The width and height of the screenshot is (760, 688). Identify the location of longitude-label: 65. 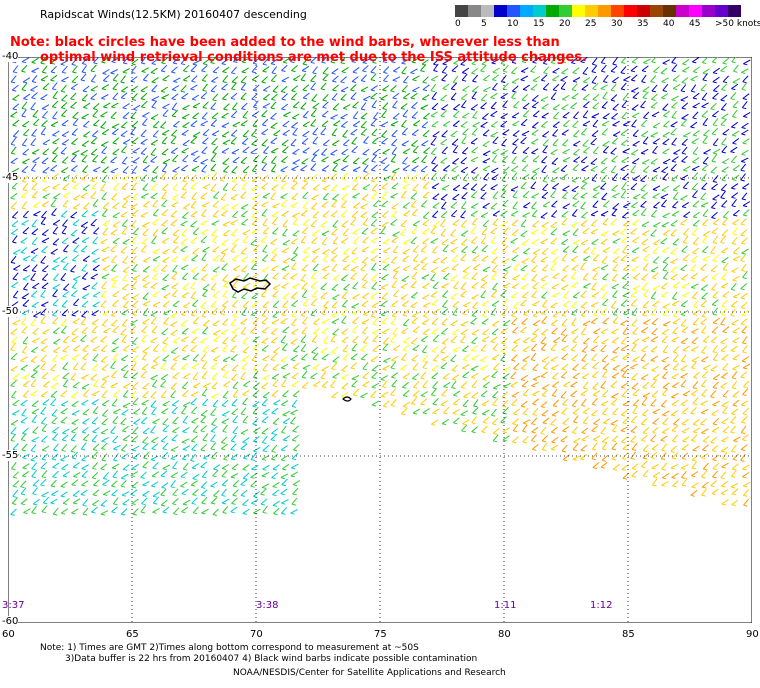
(132, 634).